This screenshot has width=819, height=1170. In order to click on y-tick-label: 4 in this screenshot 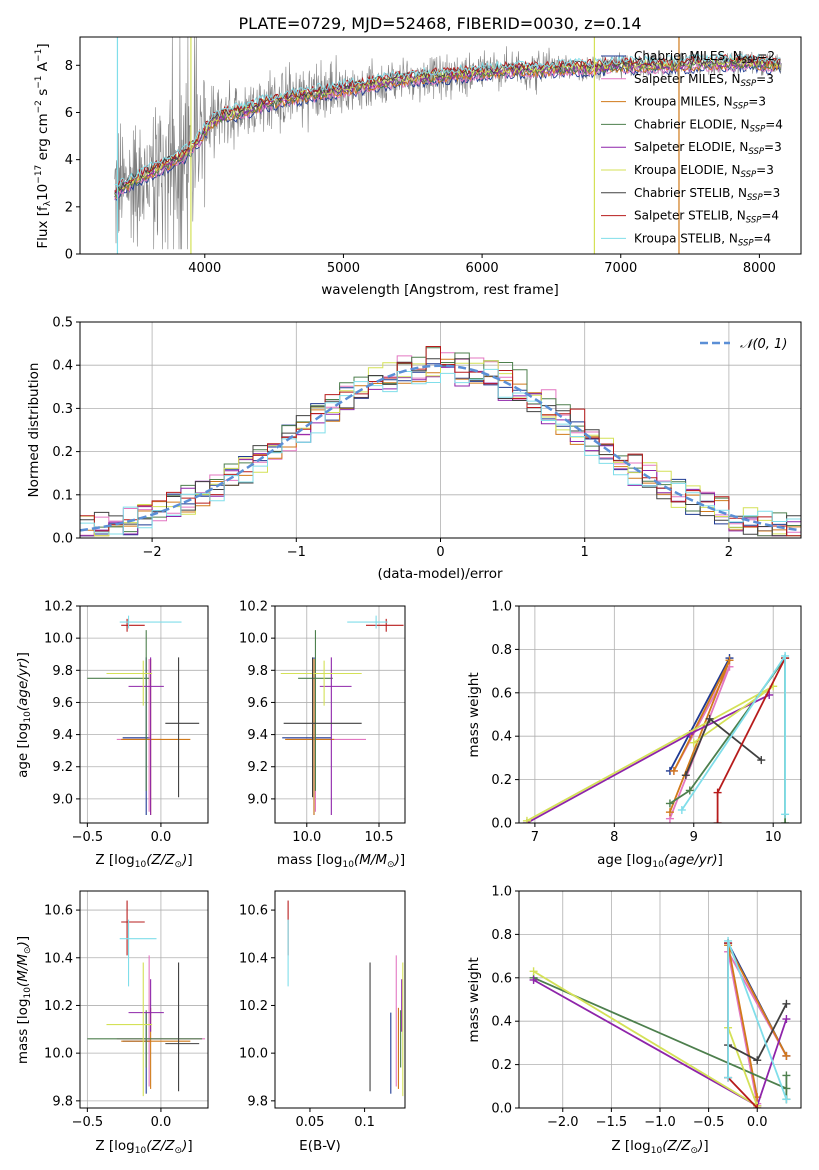, I will do `click(69, 160)`.